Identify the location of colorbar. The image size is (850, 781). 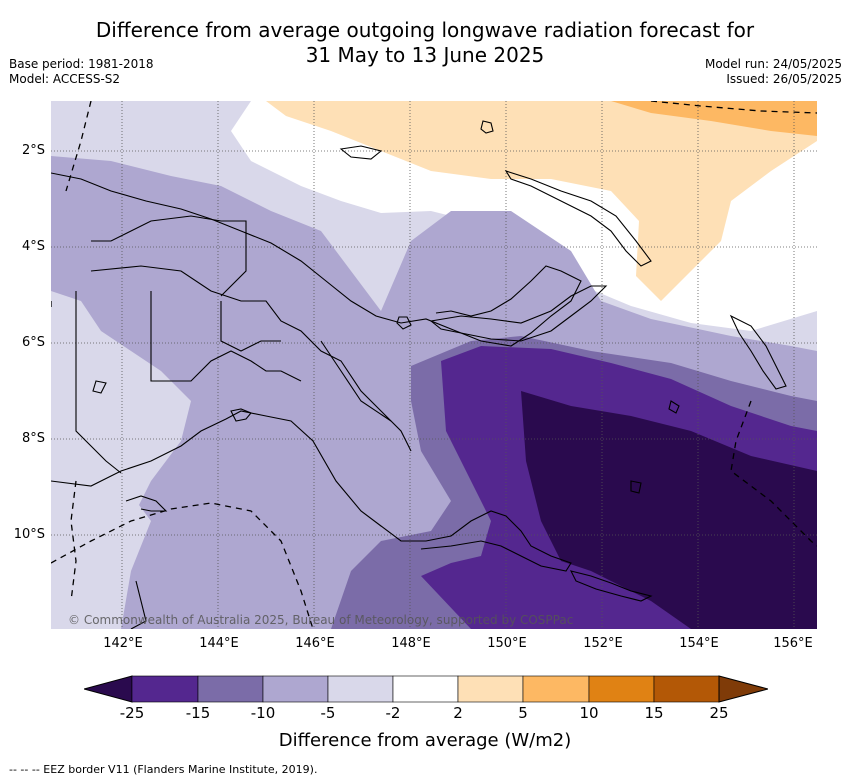
(426, 689).